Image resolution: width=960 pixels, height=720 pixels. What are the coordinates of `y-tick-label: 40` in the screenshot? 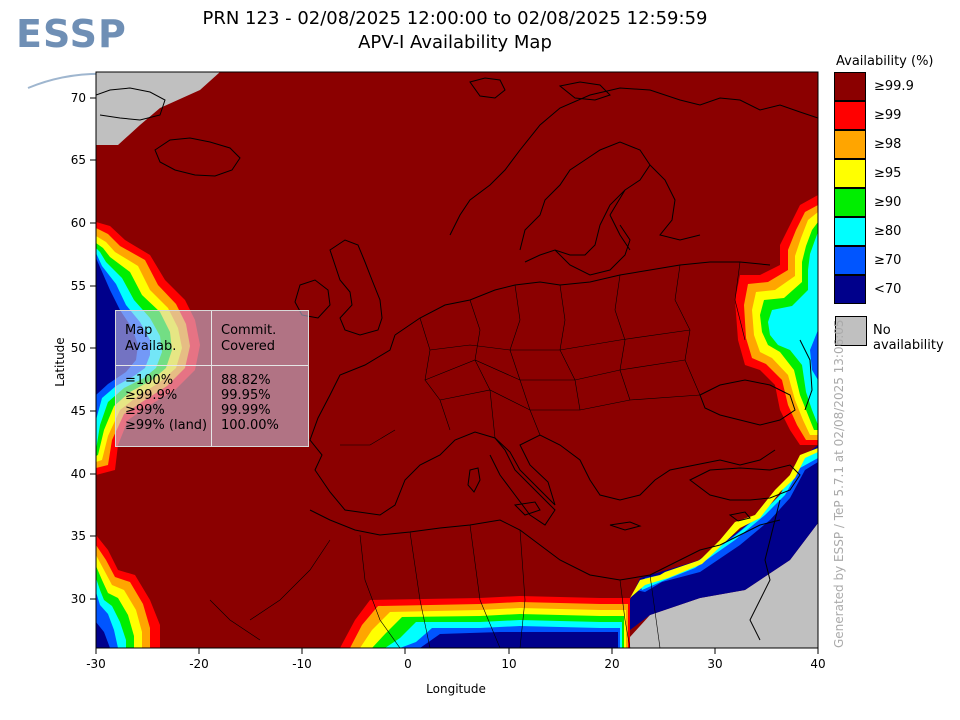 It's located at (78, 474).